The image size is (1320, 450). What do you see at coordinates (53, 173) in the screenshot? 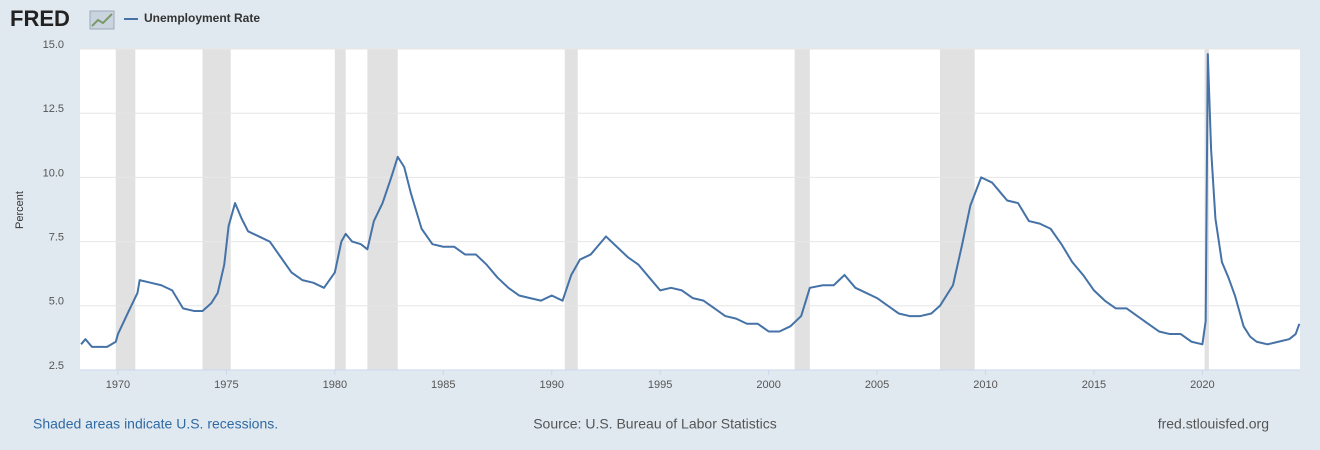
I see `y-tick-label: 10.0` at bounding box center [53, 173].